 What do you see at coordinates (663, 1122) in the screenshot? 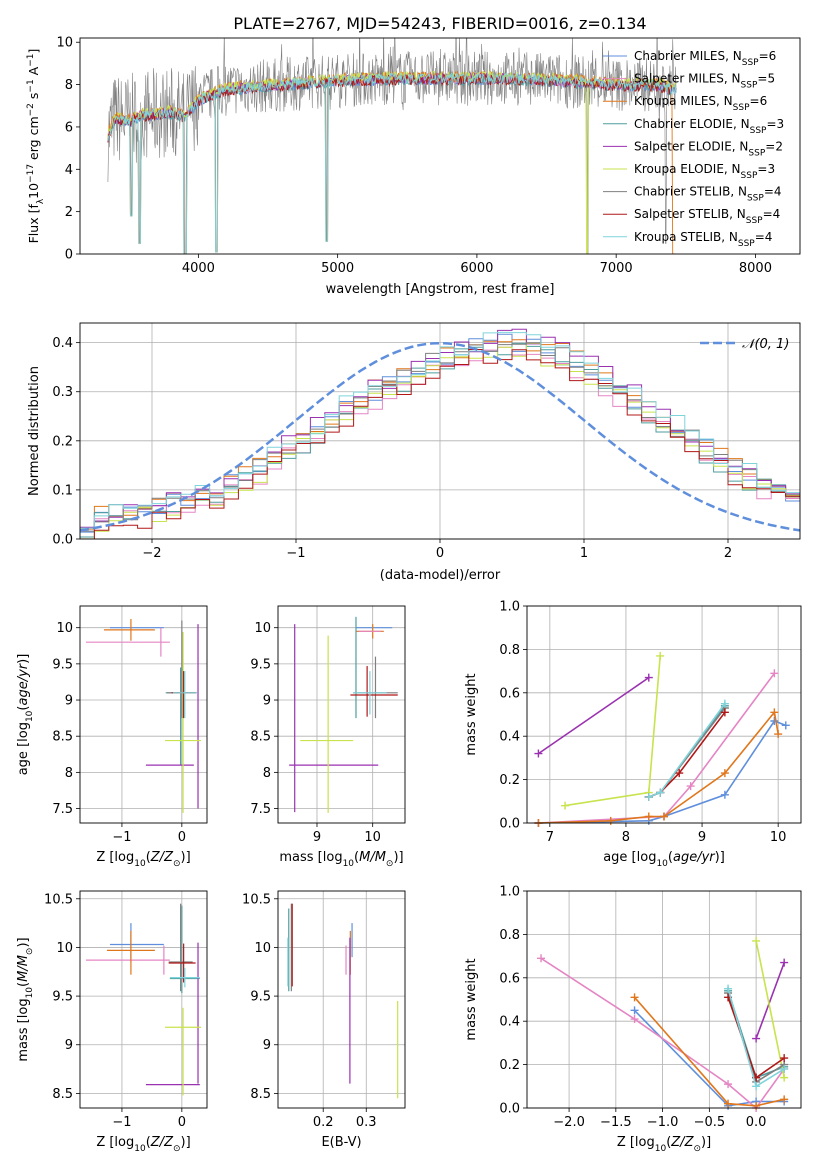
I see `x-tick-label: −1.0` at bounding box center [663, 1122].